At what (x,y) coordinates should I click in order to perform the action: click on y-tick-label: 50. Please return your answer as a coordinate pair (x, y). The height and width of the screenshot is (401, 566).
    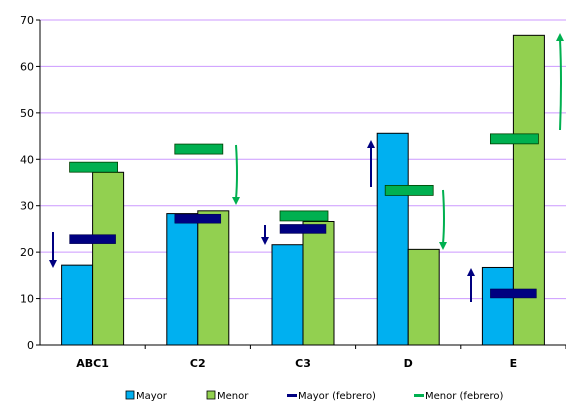
    Looking at the image, I should click on (27, 113).